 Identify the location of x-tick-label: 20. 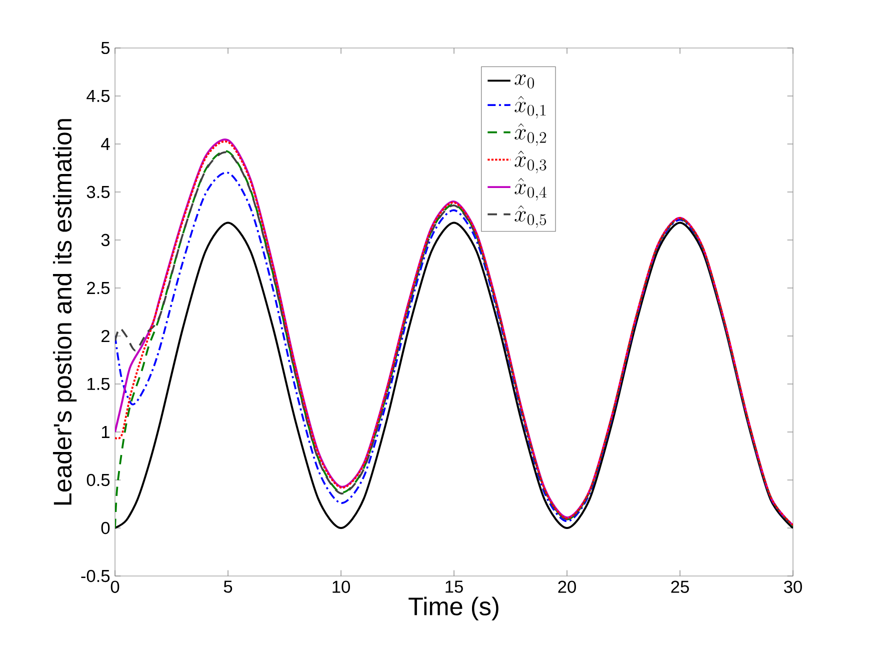
(567, 586).